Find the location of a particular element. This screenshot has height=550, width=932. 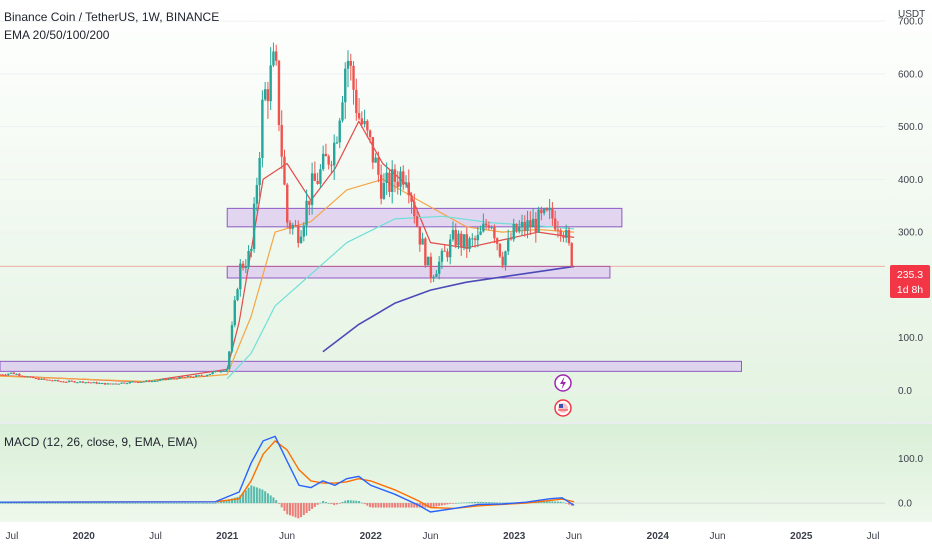

ema-indicator-label: EMA 20/50/100/200 is located at coordinates (57, 35).